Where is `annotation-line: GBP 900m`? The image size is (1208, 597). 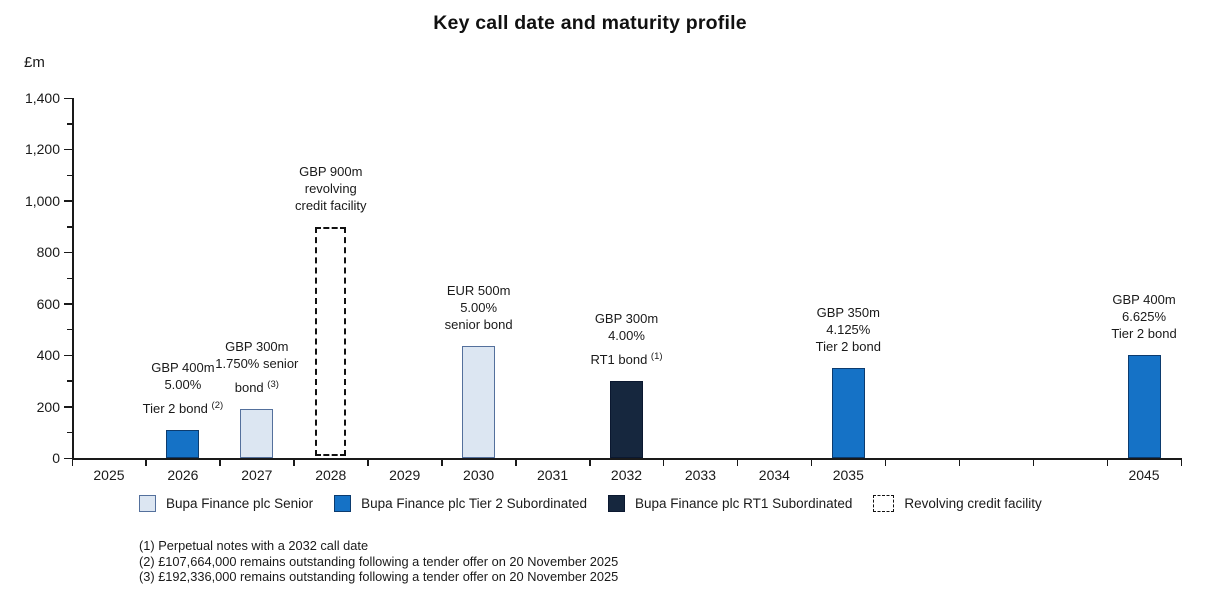 annotation-line: GBP 900m is located at coordinates (331, 171).